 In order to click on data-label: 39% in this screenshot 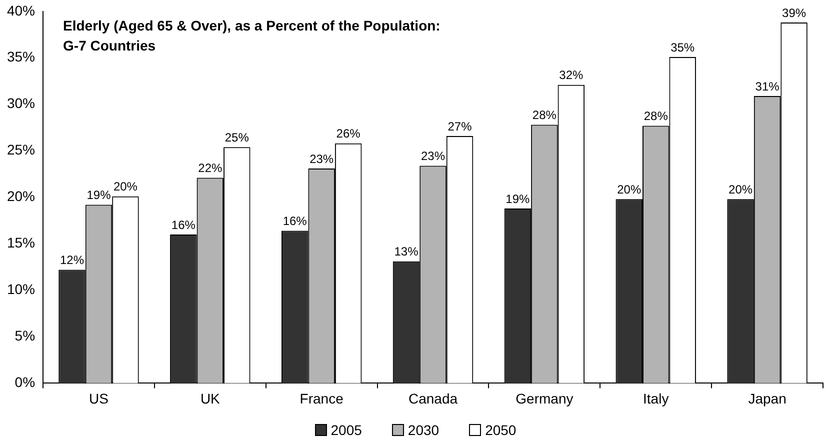, I will do `click(794, 13)`.